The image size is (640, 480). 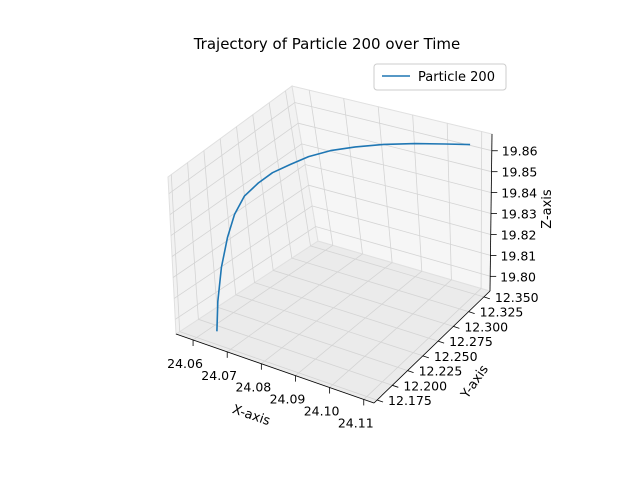 What do you see at coordinates (520, 151) in the screenshot?
I see `z-tick-6-label: 19.86` at bounding box center [520, 151].